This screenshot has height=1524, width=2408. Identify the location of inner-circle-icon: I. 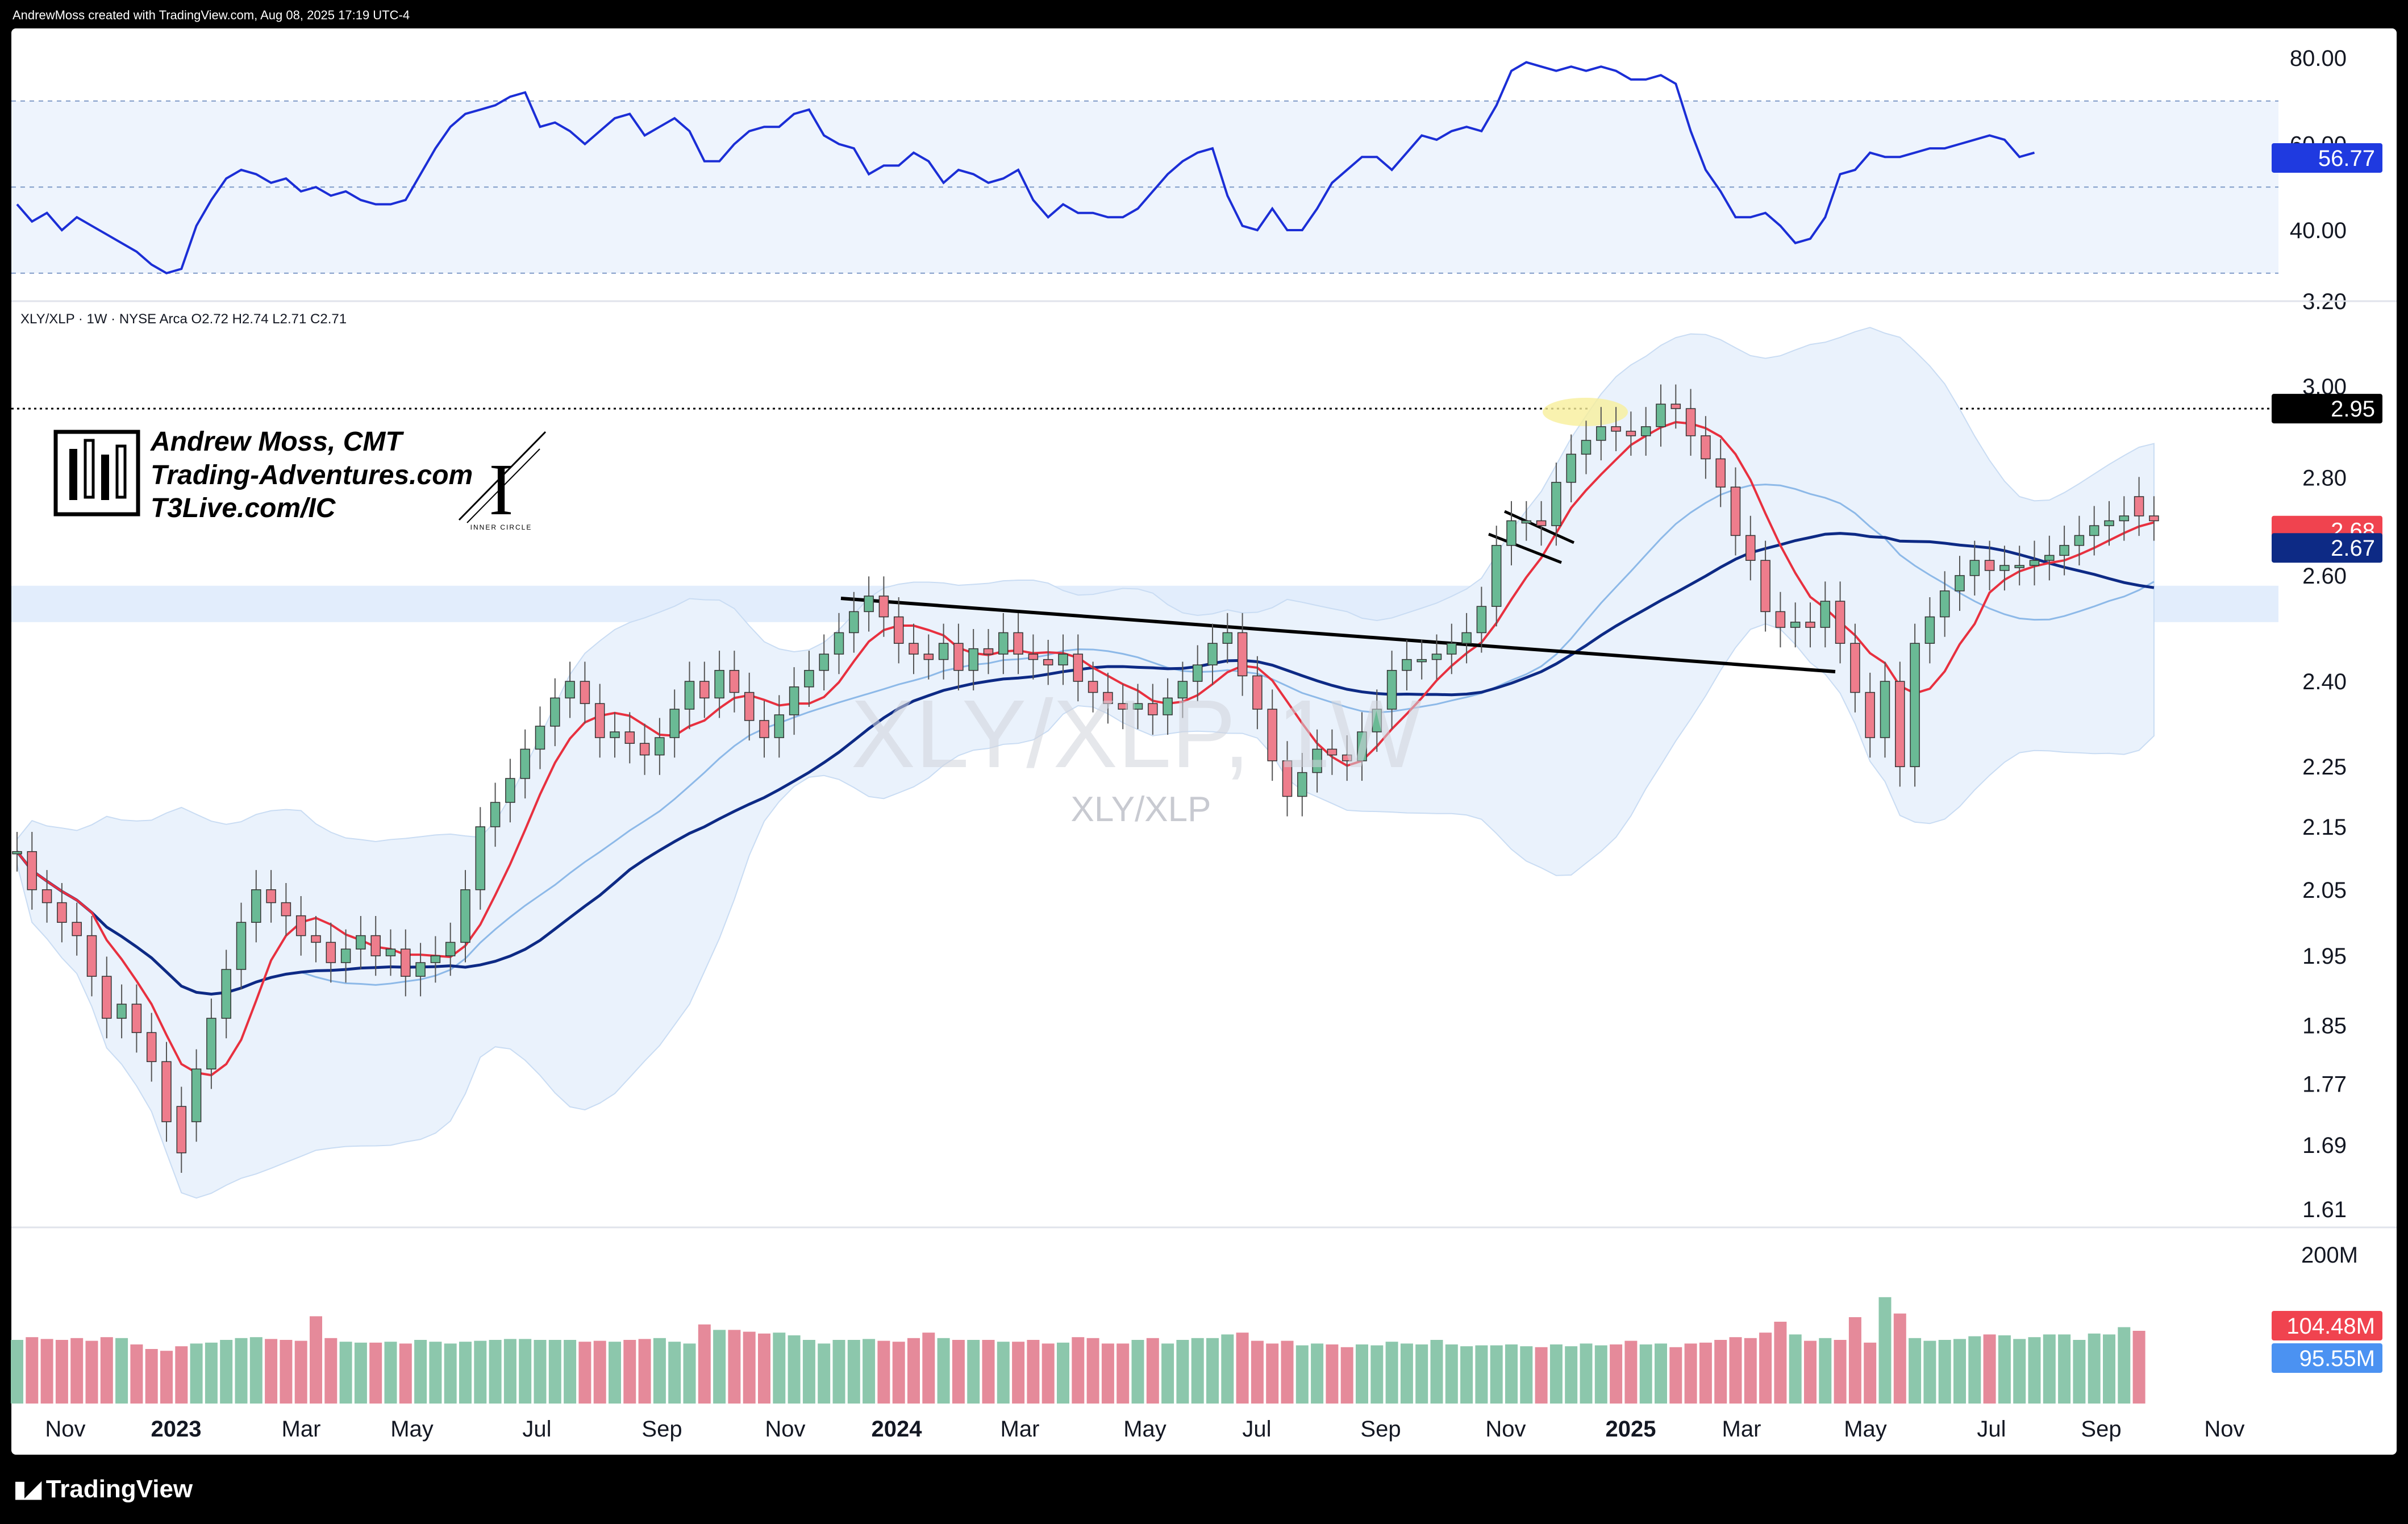
(501, 490).